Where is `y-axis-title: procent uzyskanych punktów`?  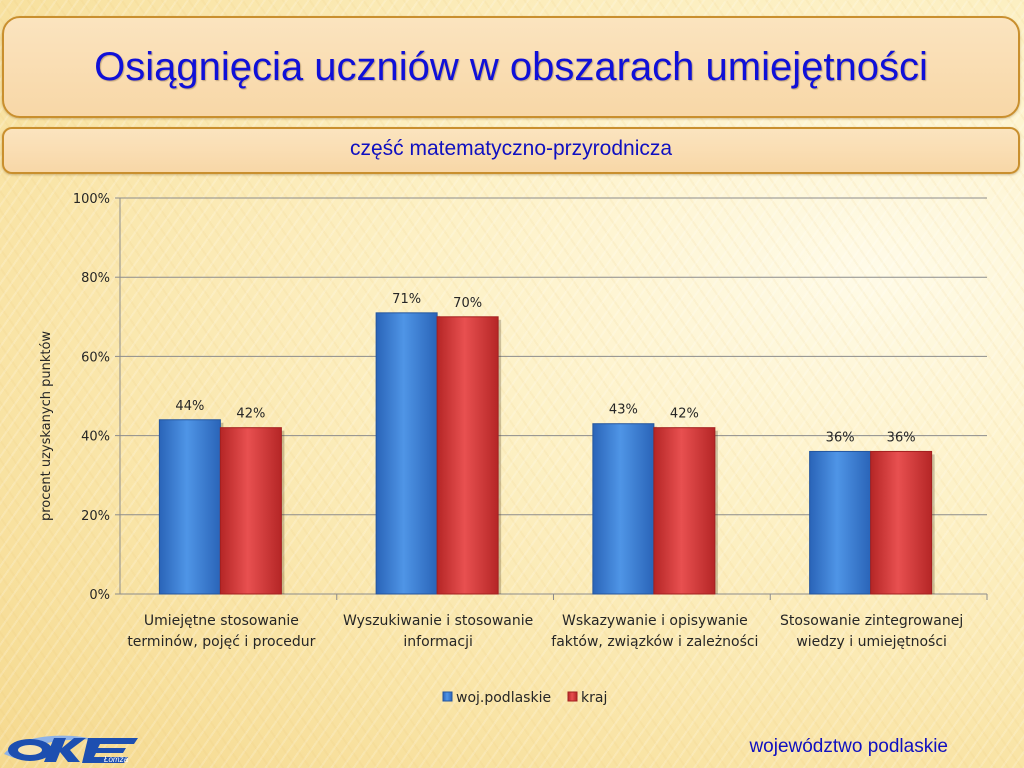
y-axis-title: procent uzyskanych punktów is located at coordinates (46, 426).